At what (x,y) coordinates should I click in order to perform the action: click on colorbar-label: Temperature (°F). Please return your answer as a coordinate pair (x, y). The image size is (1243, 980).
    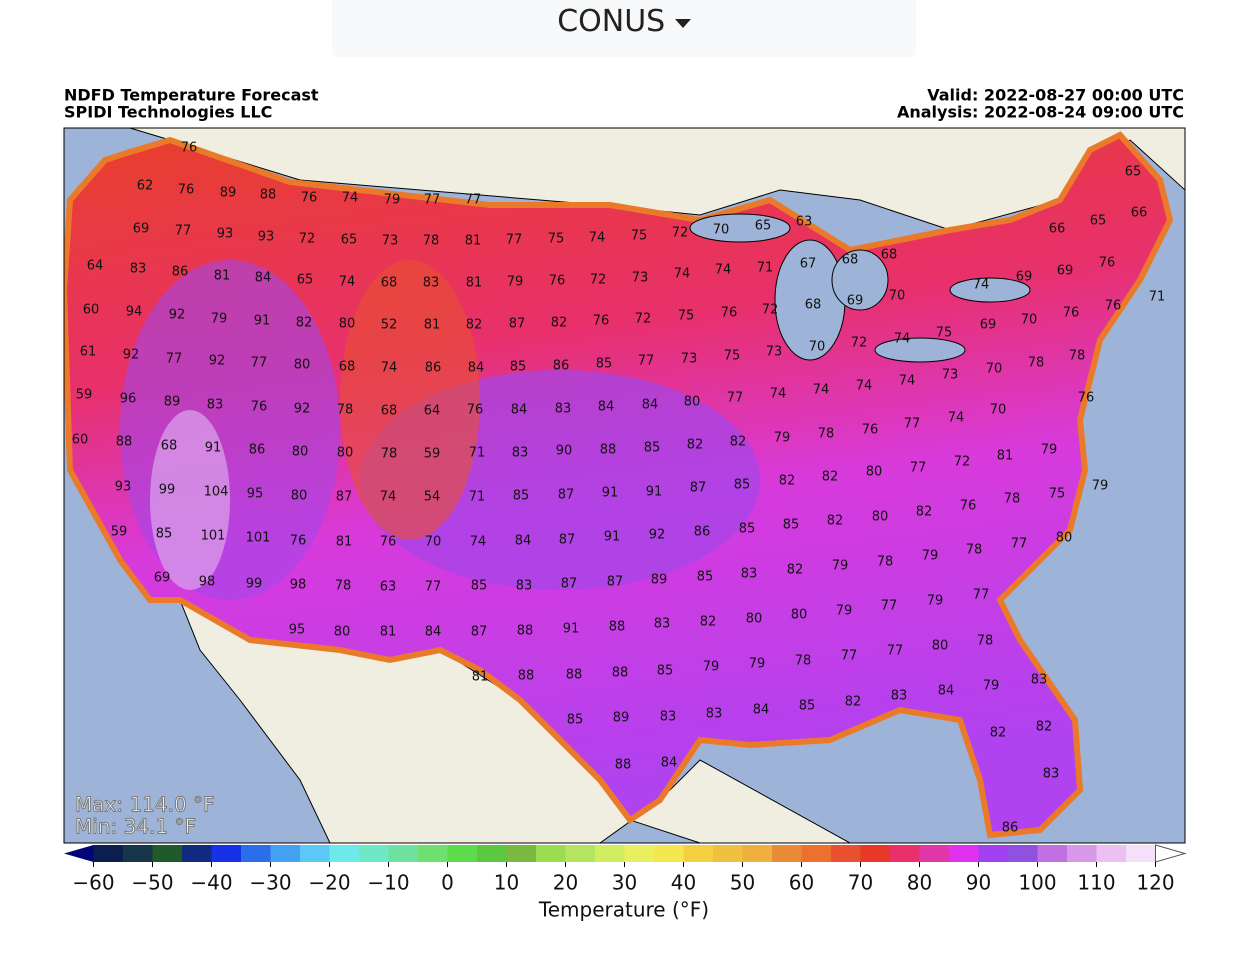
    Looking at the image, I should click on (623, 910).